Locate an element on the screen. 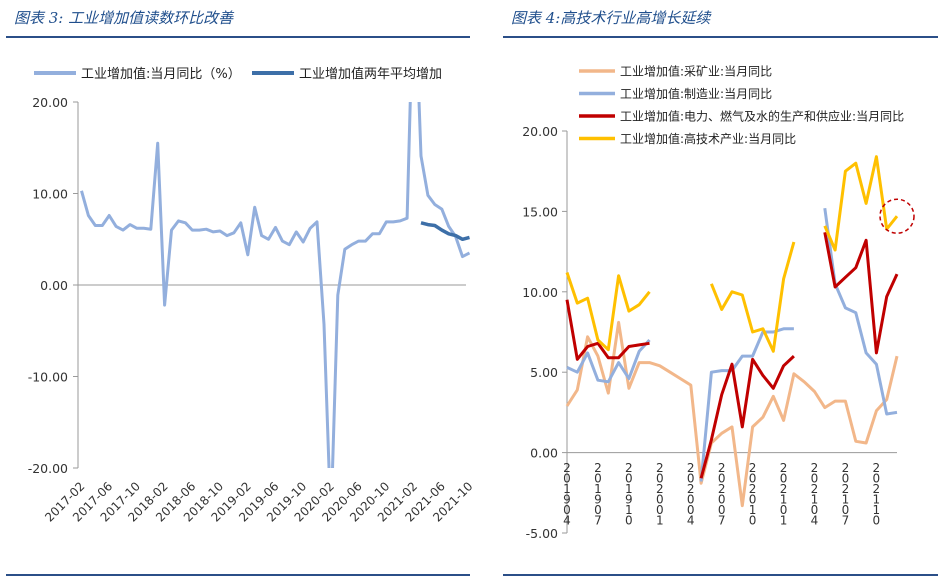 The height and width of the screenshot is (579, 944). right-title-rule is located at coordinates (720, 37).